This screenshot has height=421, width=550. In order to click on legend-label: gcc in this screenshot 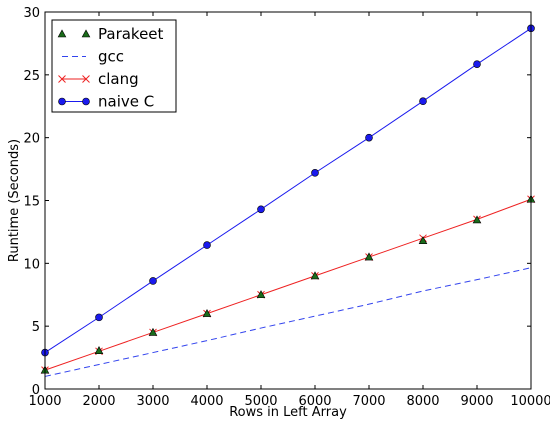, I will do `click(111, 57)`.